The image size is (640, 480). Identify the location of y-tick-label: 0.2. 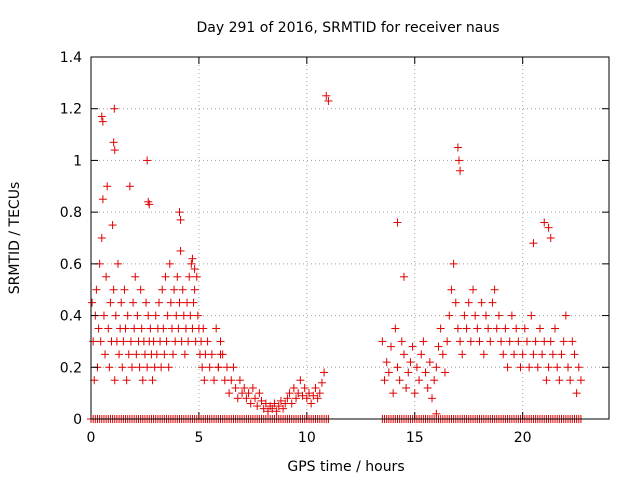
(71, 368).